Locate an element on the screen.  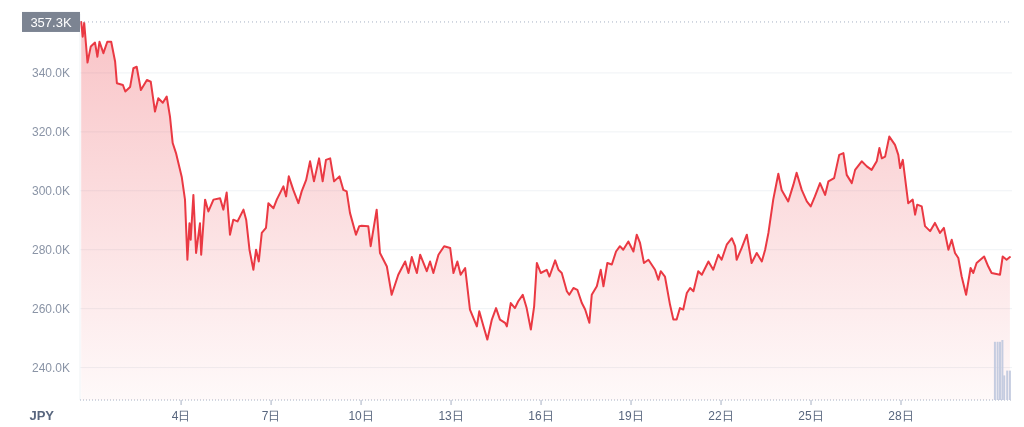
y-tick-label: 320.0K is located at coordinates (50, 131).